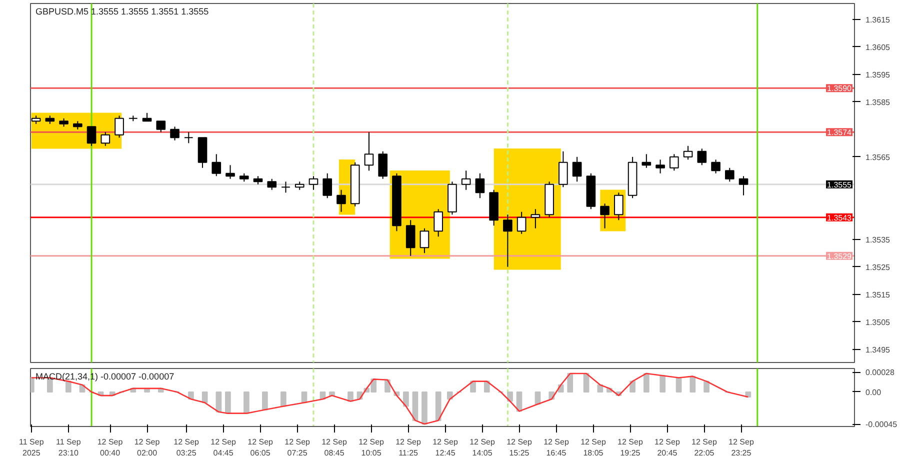 Image resolution: width=900 pixels, height=460 pixels. I want to click on x-tick-label: 12 Sep 06:05, so click(261, 448).